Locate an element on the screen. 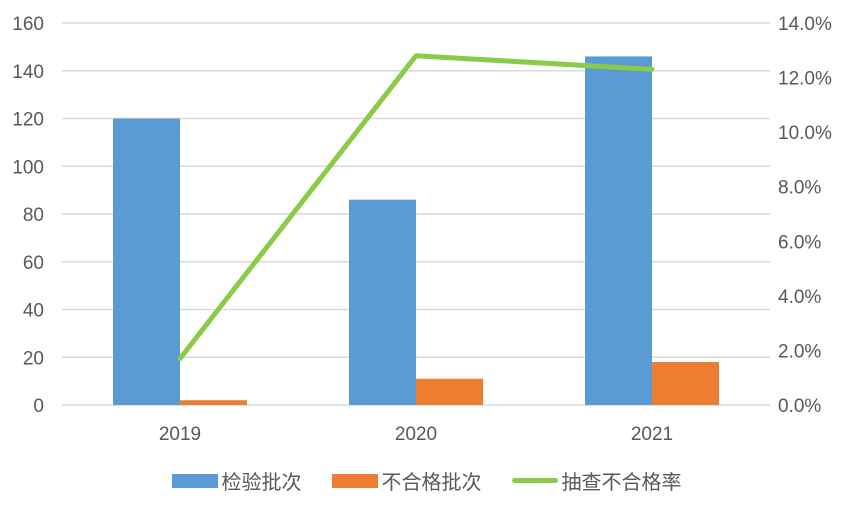  left-axis-tick: 140 is located at coordinates (28, 72).